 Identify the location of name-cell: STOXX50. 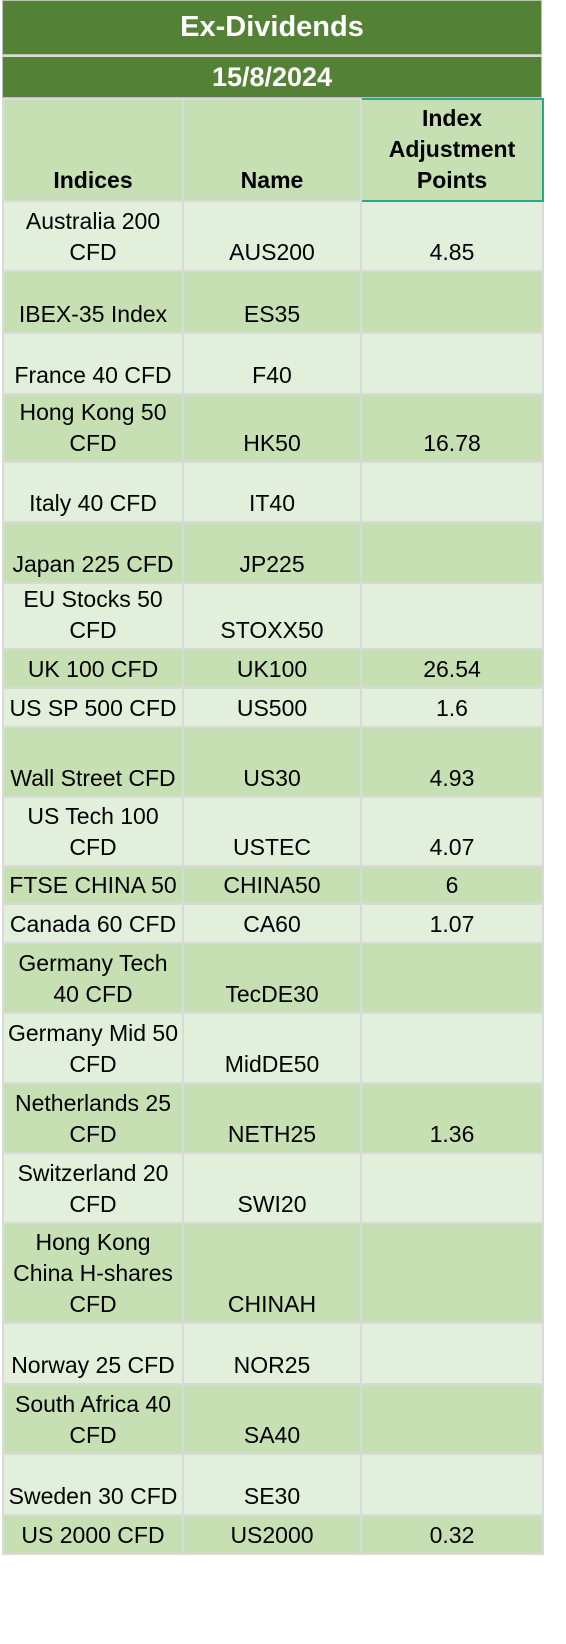
(272, 616).